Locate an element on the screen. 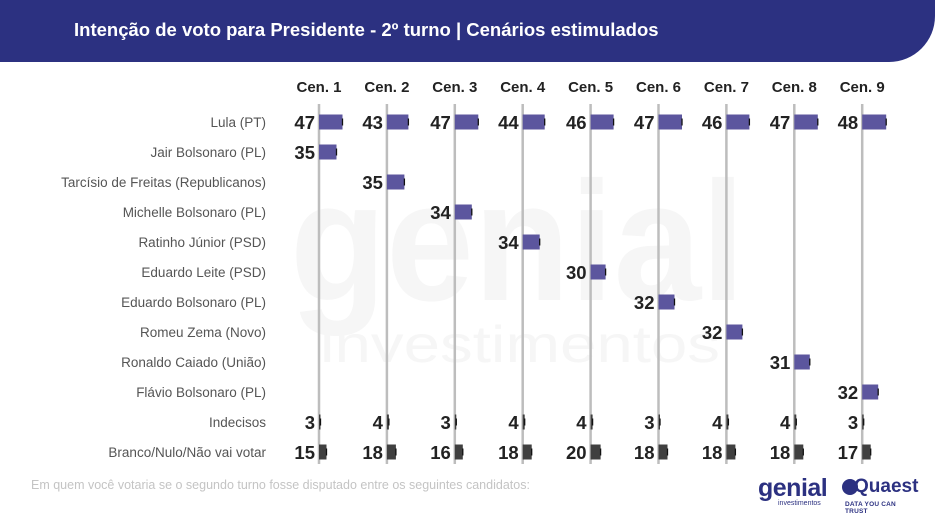  data-label: 15 is located at coordinates (304, 452).